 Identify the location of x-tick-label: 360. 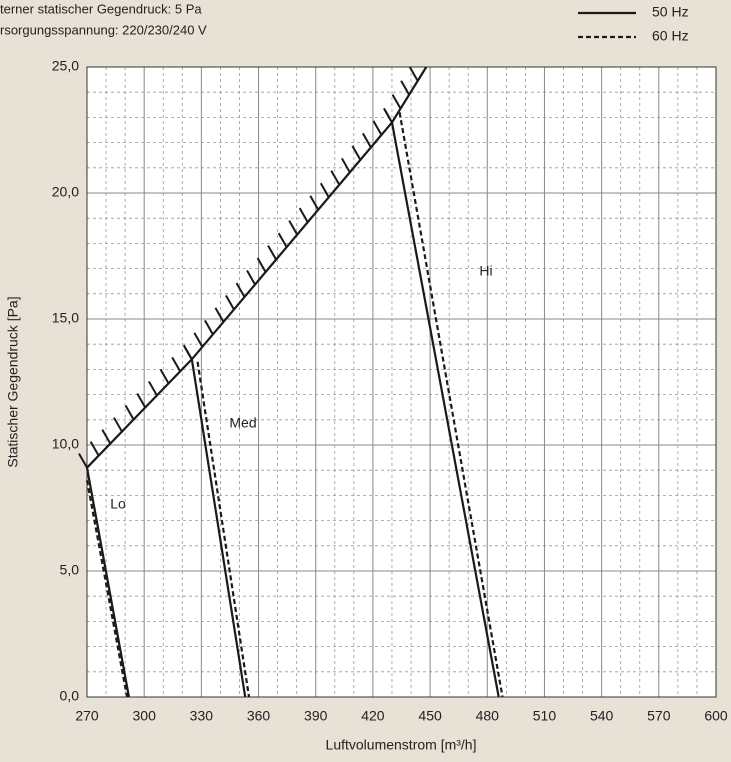
(259, 716).